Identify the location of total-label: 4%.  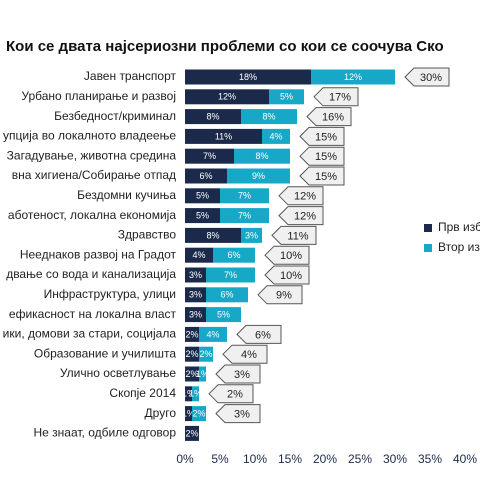
(249, 355).